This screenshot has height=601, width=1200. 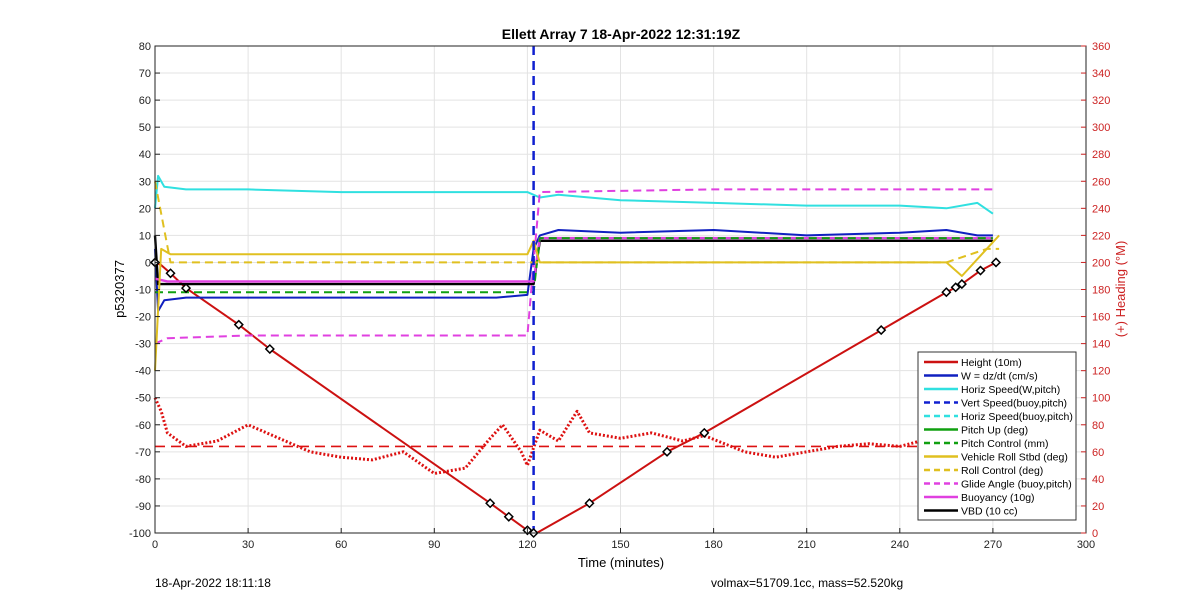 What do you see at coordinates (1098, 480) in the screenshot?
I see `right-y-tick-label-2: 40` at bounding box center [1098, 480].